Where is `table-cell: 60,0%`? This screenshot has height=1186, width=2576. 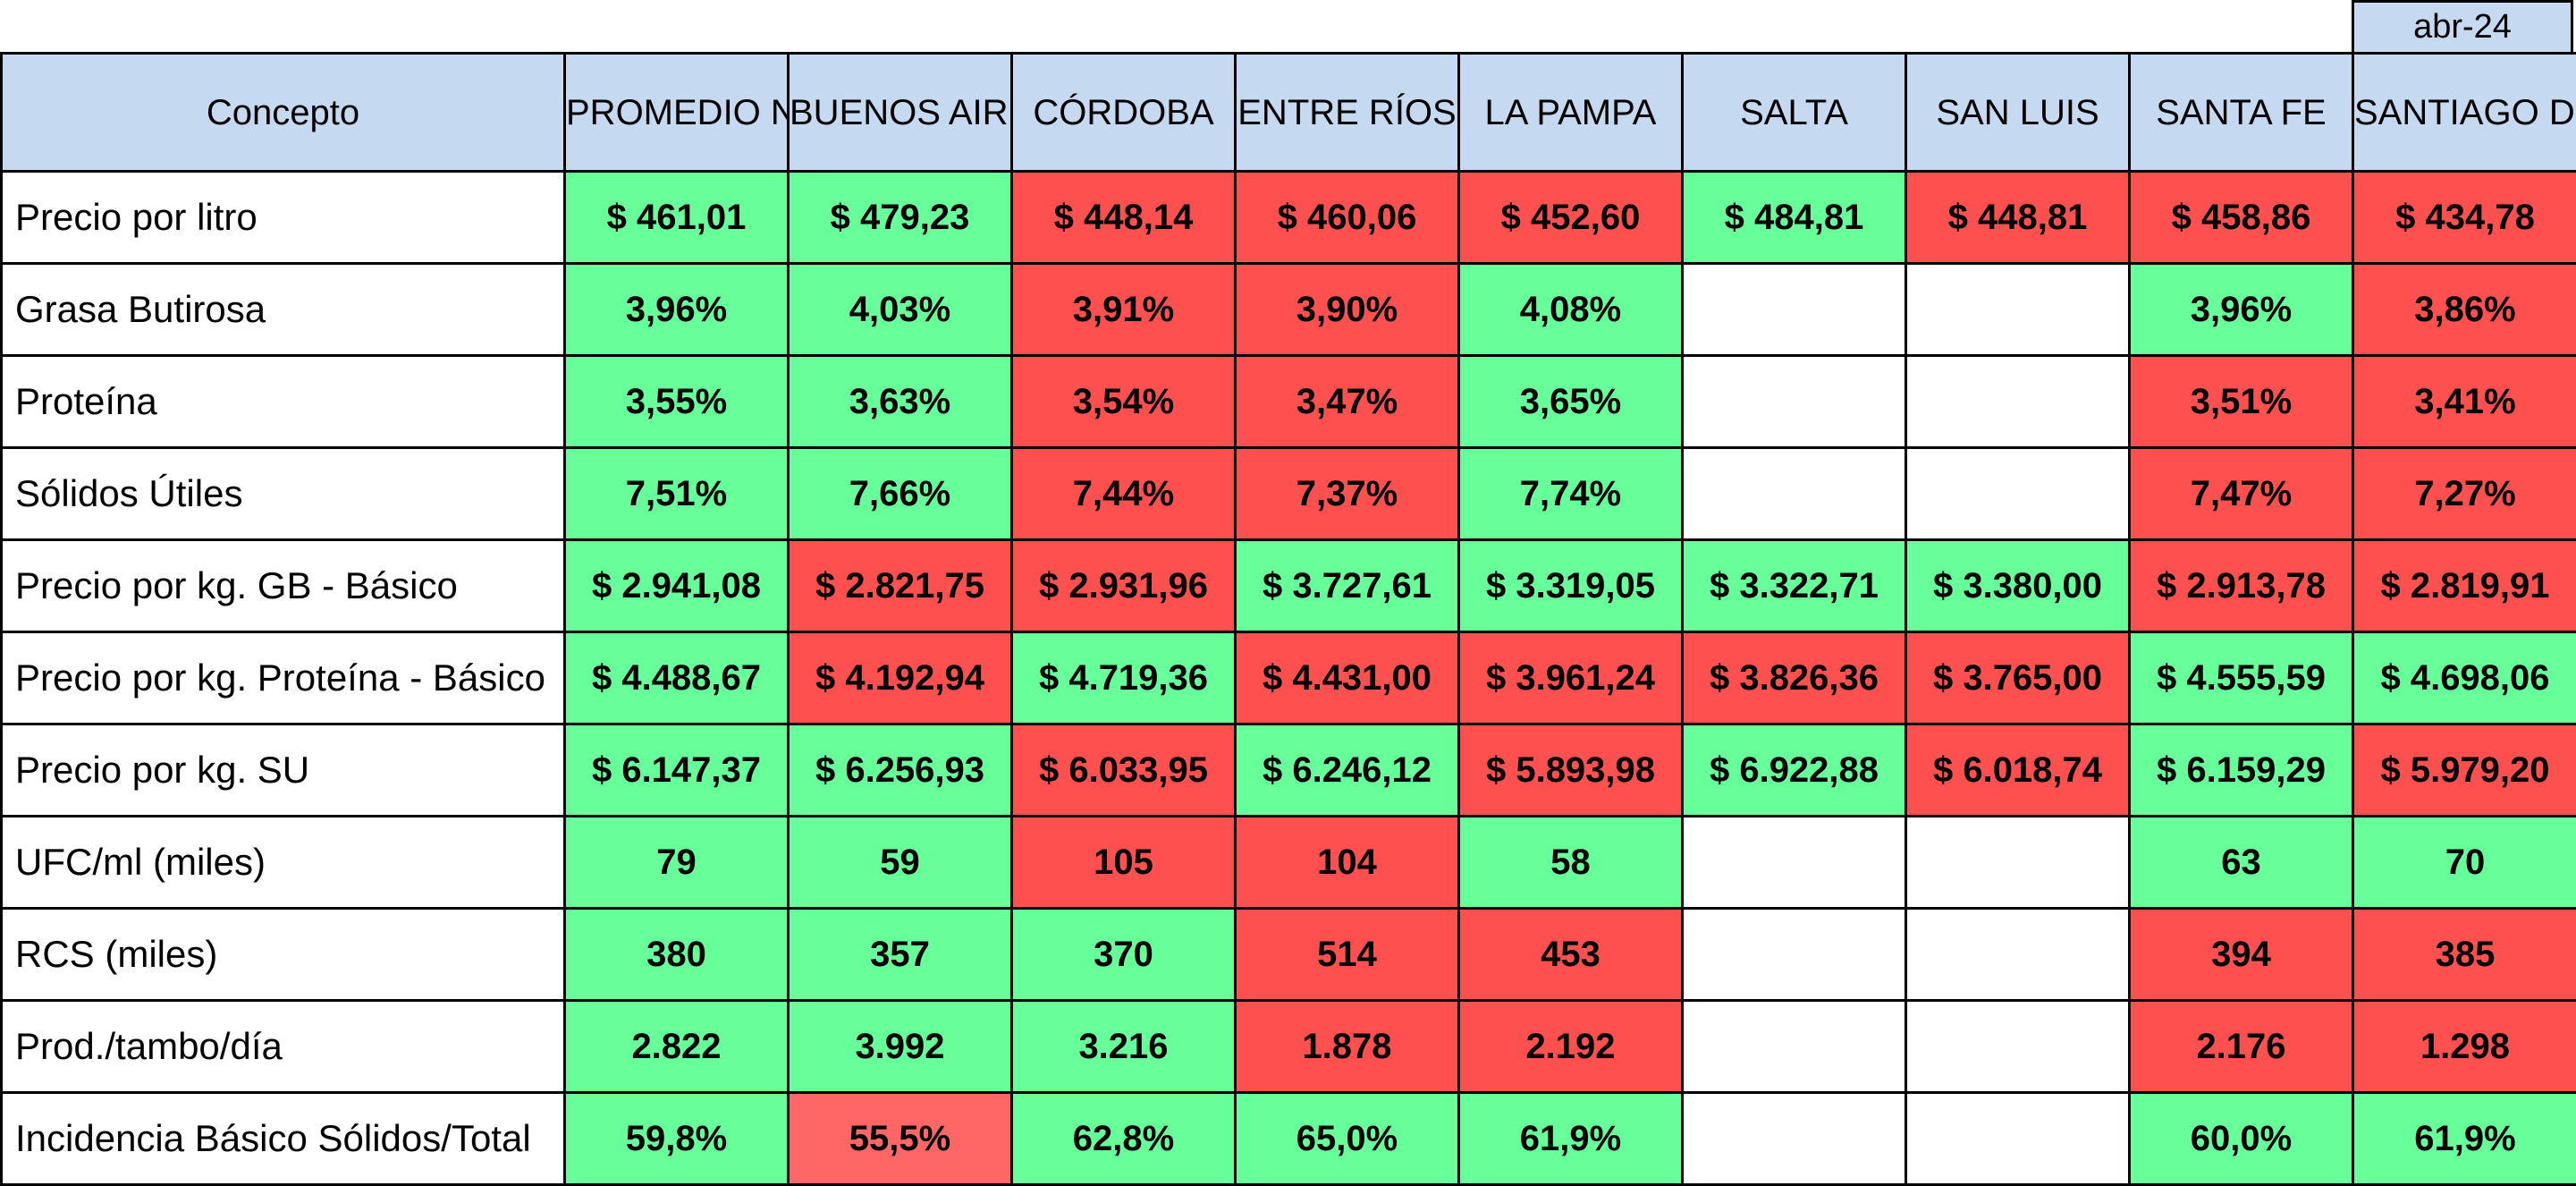
table-cell: 60,0% is located at coordinates (2241, 1139).